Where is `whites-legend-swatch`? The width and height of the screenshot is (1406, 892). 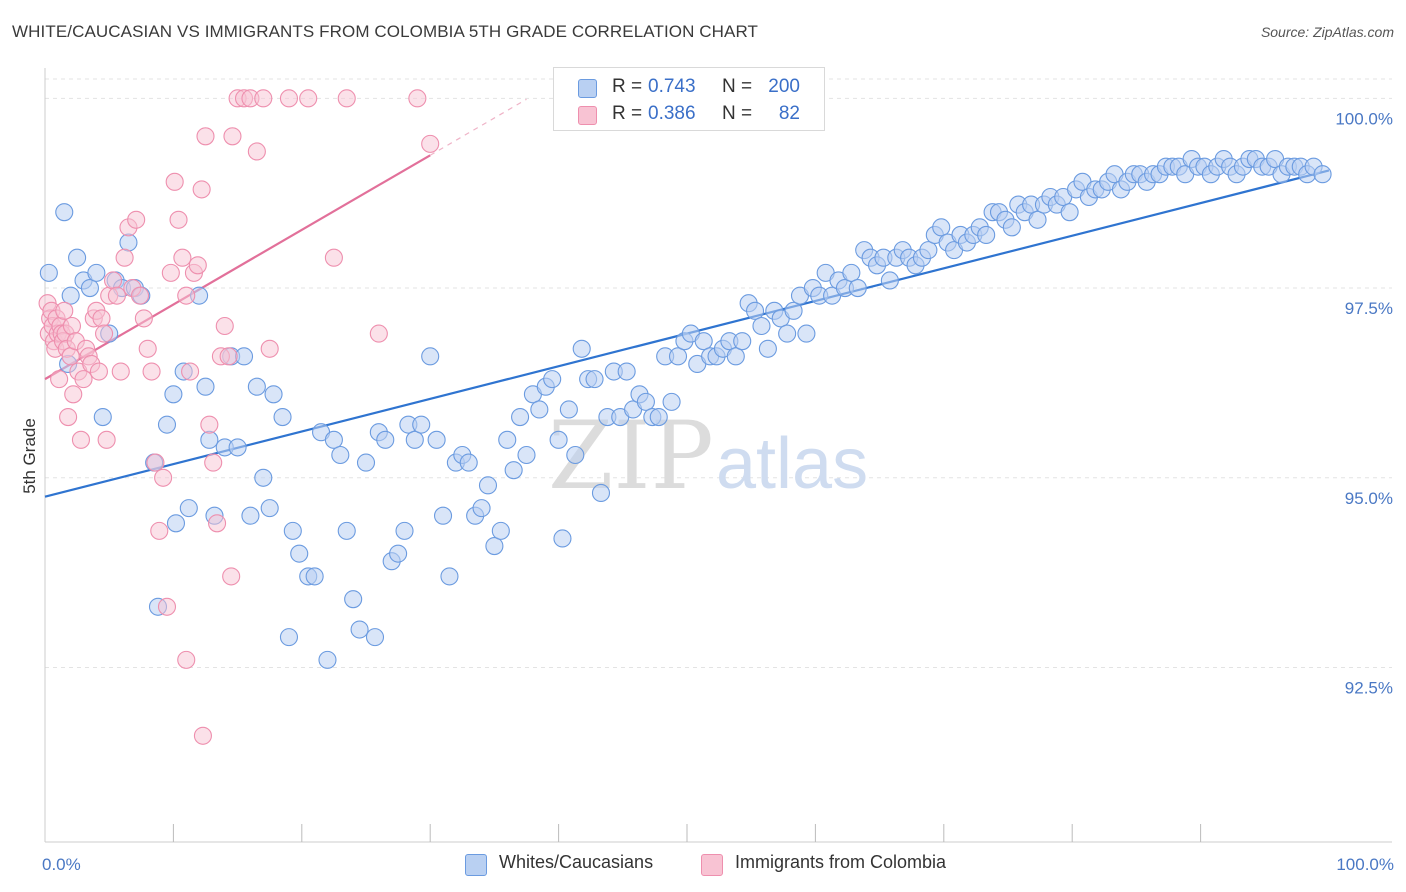
whites-legend-swatch is located at coordinates (476, 865).